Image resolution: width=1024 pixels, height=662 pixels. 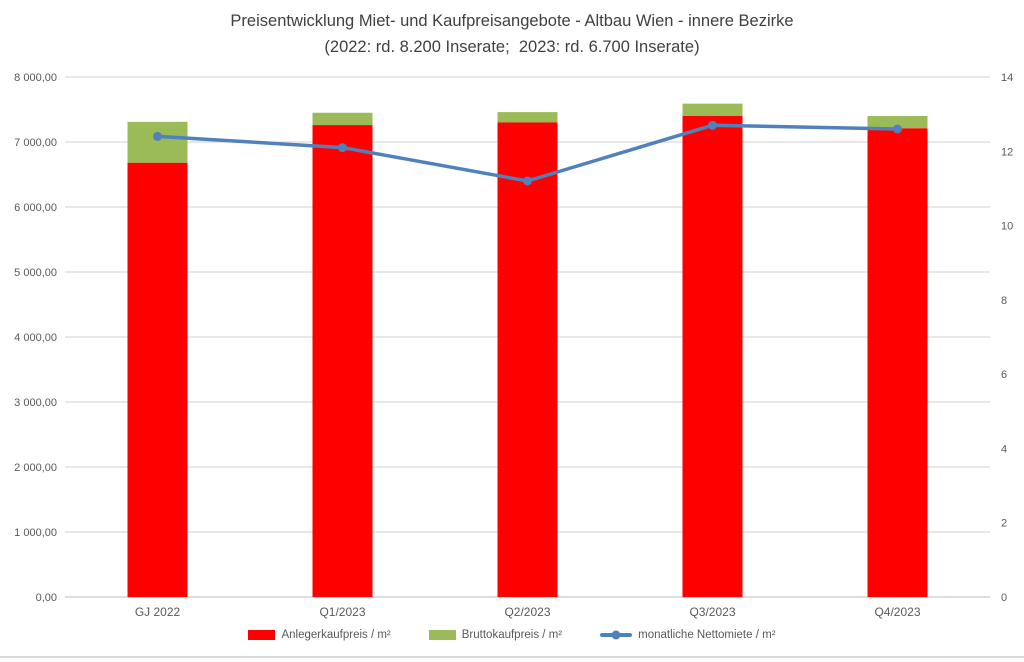 What do you see at coordinates (512, 657) in the screenshot?
I see `chart-bottom-border` at bounding box center [512, 657].